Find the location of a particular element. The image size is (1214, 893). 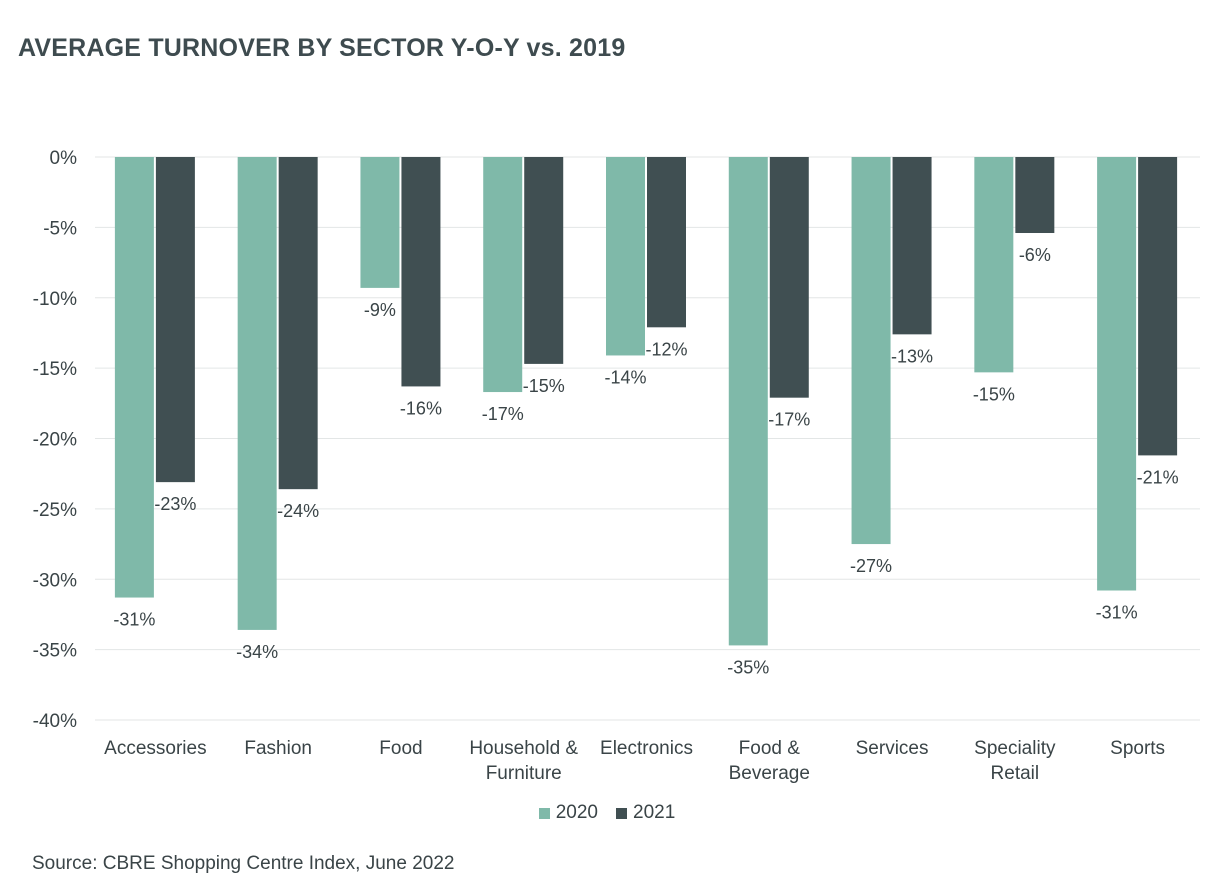

legend: 2020 2021 is located at coordinates (607, 813).